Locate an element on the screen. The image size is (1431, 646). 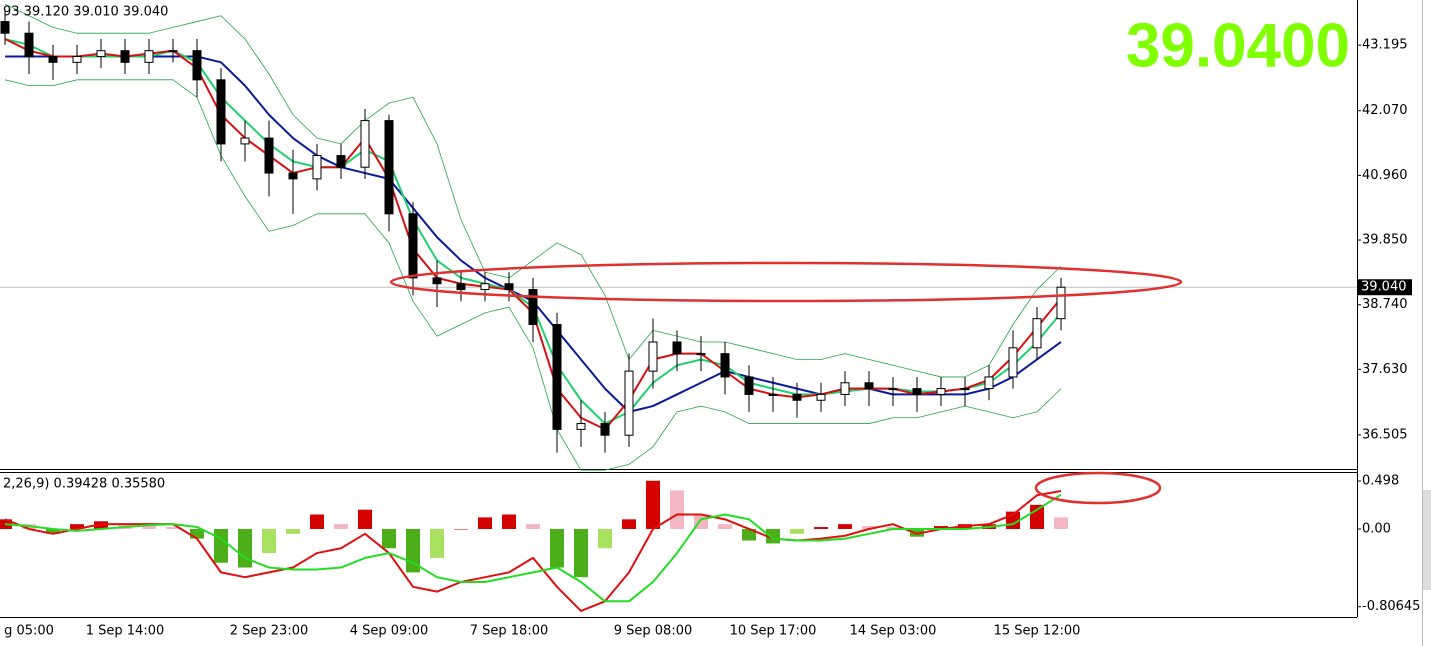
y-tick-label: 39.850 is located at coordinates (1385, 240).